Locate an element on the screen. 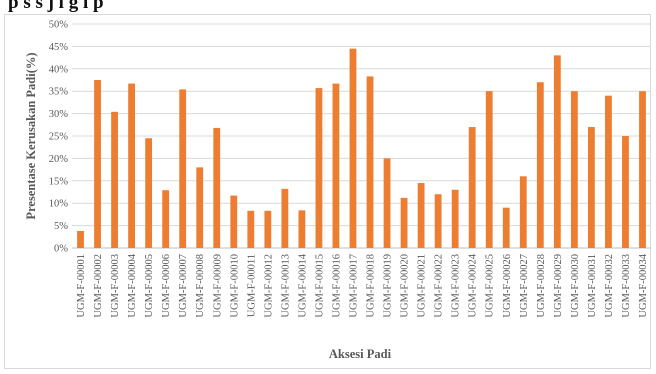 Image resolution: width=656 pixels, height=374 pixels. y-tick-label: 25% is located at coordinates (59, 137).